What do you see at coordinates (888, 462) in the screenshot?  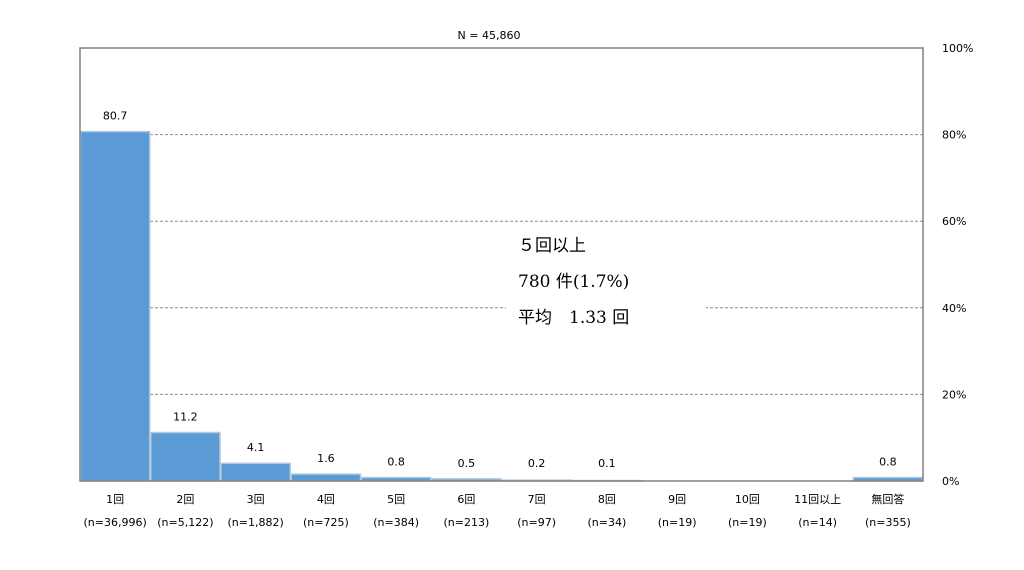 I see `data-label-12: 0.8` at bounding box center [888, 462].